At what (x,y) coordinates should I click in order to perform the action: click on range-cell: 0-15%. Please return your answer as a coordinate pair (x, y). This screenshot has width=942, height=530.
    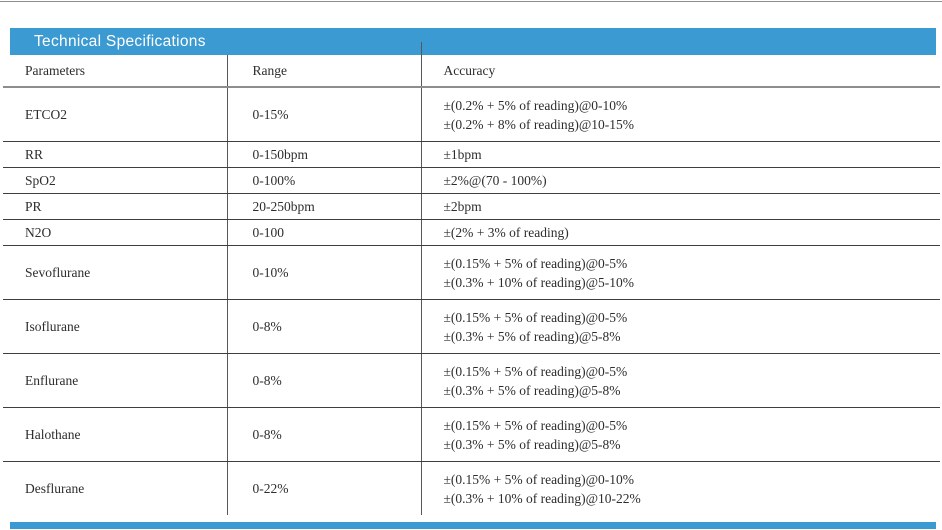
    Looking at the image, I should click on (324, 114).